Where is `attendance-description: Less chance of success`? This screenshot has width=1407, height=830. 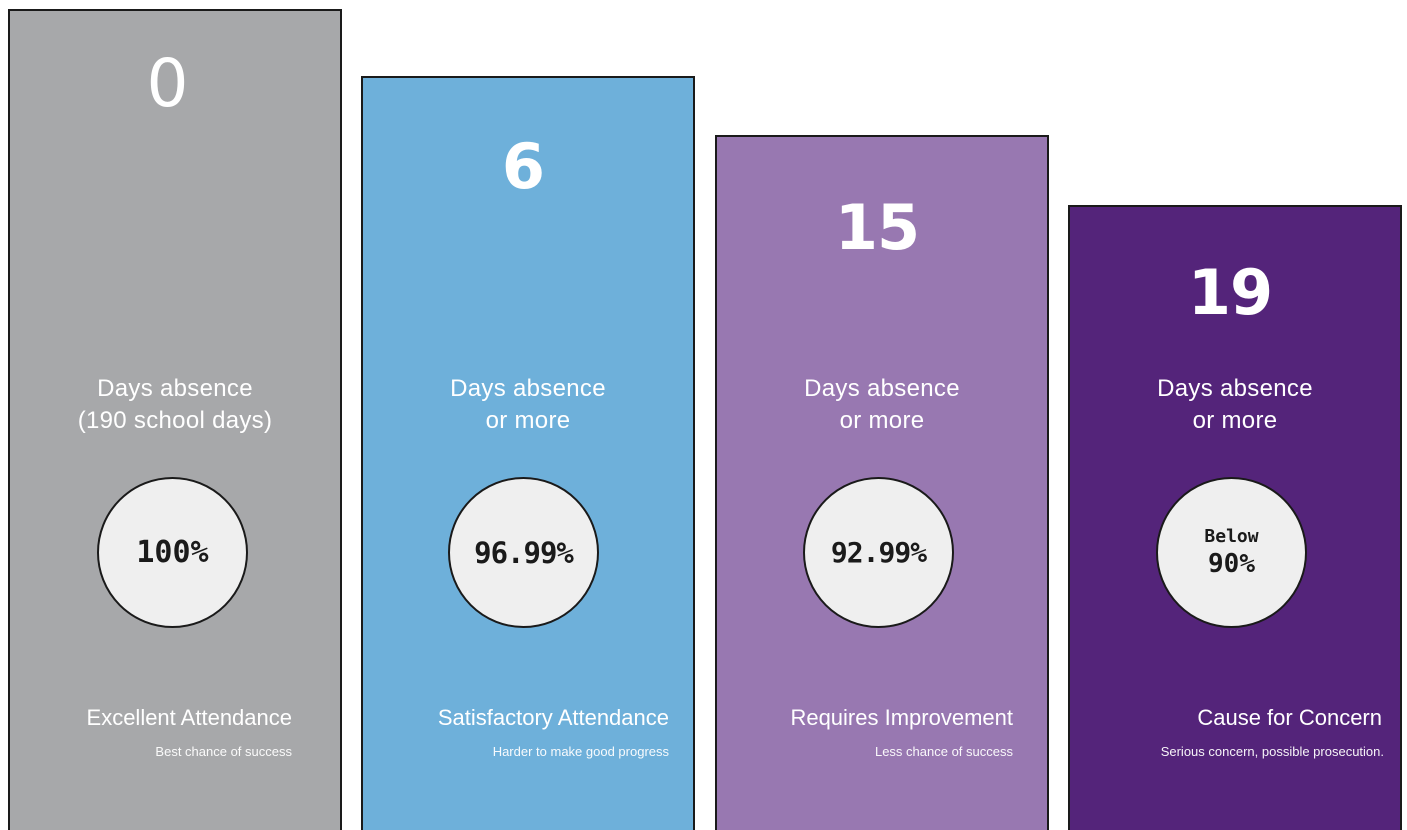
attendance-description: Less chance of success is located at coordinates (943, 751).